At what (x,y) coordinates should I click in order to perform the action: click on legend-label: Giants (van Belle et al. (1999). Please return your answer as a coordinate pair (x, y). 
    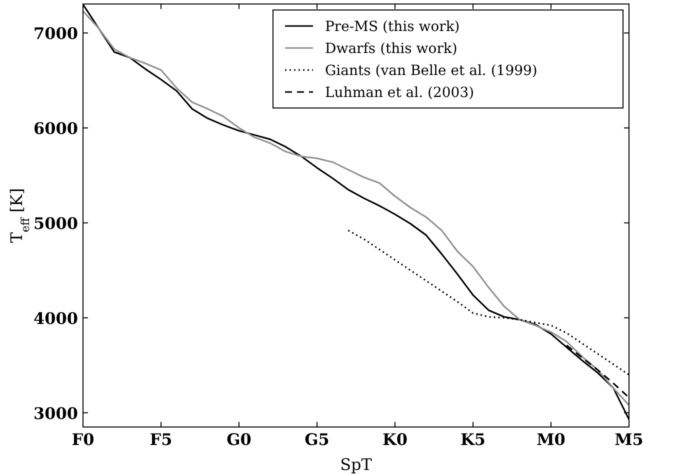
    Looking at the image, I should click on (431, 71).